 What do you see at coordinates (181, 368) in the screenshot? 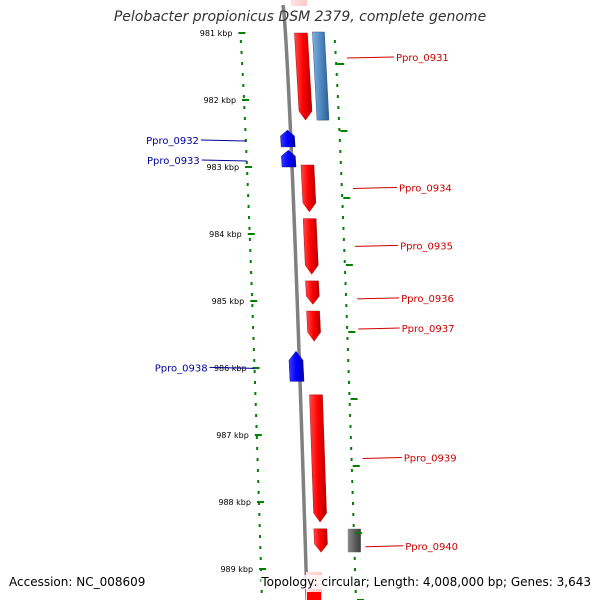
I see `gene-label: Ppro_0938` at bounding box center [181, 368].